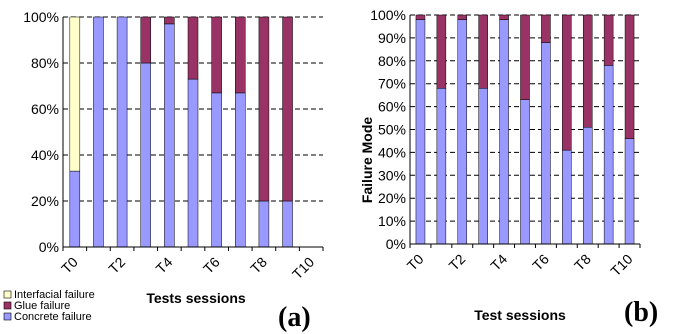 The width and height of the screenshot is (678, 334). Describe the element at coordinates (520, 265) in the screenshot. I see `chart-b-x-ticks: T0 T2 T4 T6 T8 T10` at that location.